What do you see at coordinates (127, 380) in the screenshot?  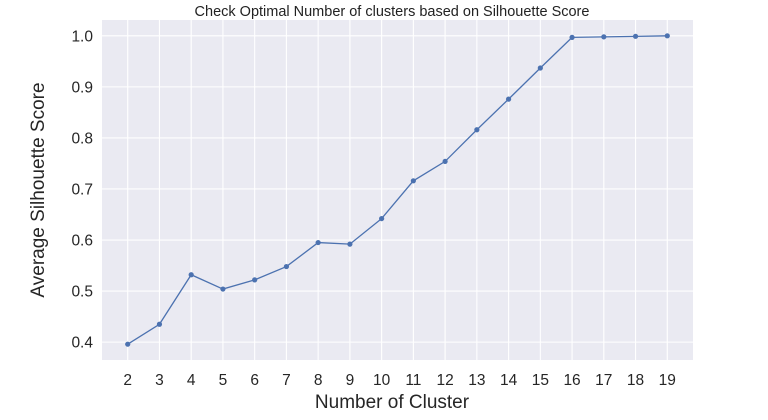 I see `x-tick-label: 2` at bounding box center [127, 380].